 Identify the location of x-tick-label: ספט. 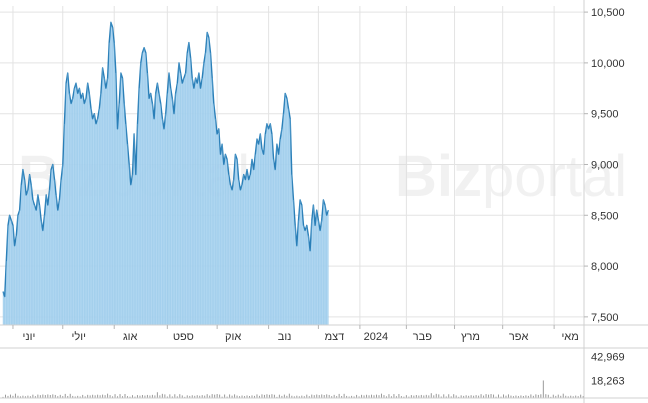
(183, 337).